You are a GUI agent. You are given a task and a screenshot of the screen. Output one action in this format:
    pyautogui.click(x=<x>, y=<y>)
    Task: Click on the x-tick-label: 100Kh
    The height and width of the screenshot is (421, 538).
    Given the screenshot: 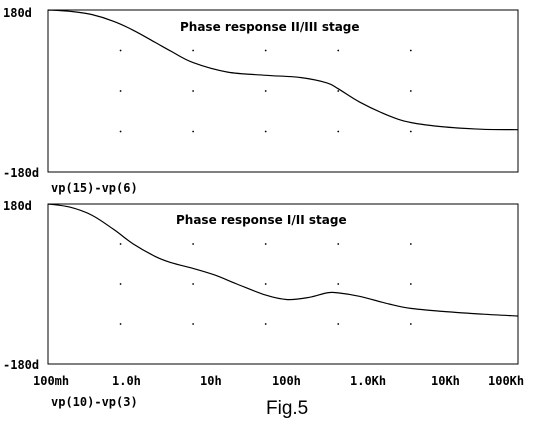 What is the action you would take?
    pyautogui.click(x=506, y=381)
    